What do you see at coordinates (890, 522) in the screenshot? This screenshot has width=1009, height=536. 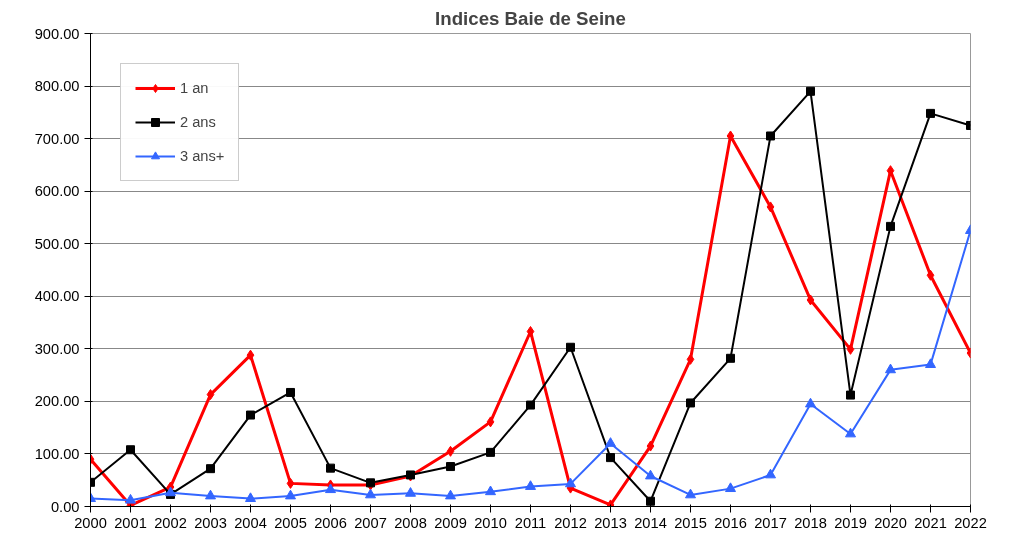 I see `x-tick-label: 2020` at bounding box center [890, 522].